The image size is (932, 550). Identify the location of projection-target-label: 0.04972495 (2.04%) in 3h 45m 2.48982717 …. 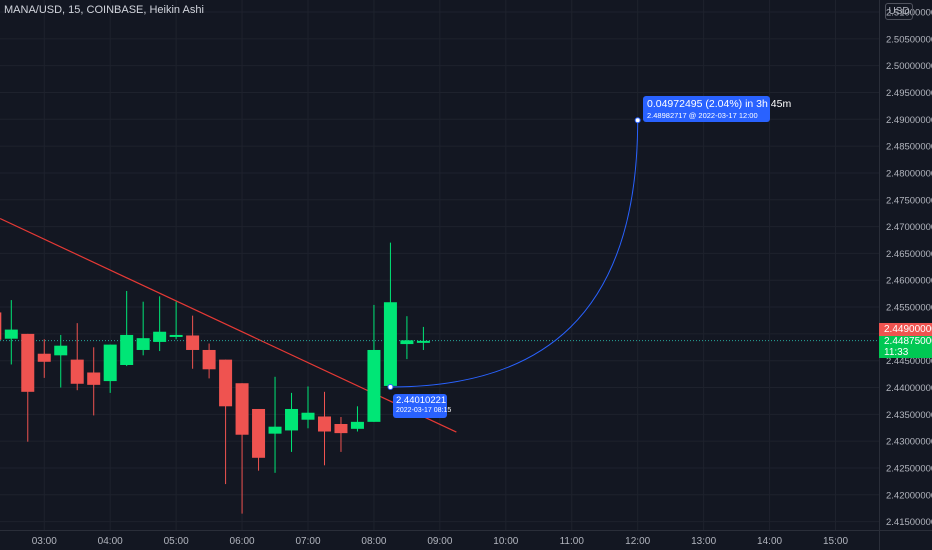
(717, 109).